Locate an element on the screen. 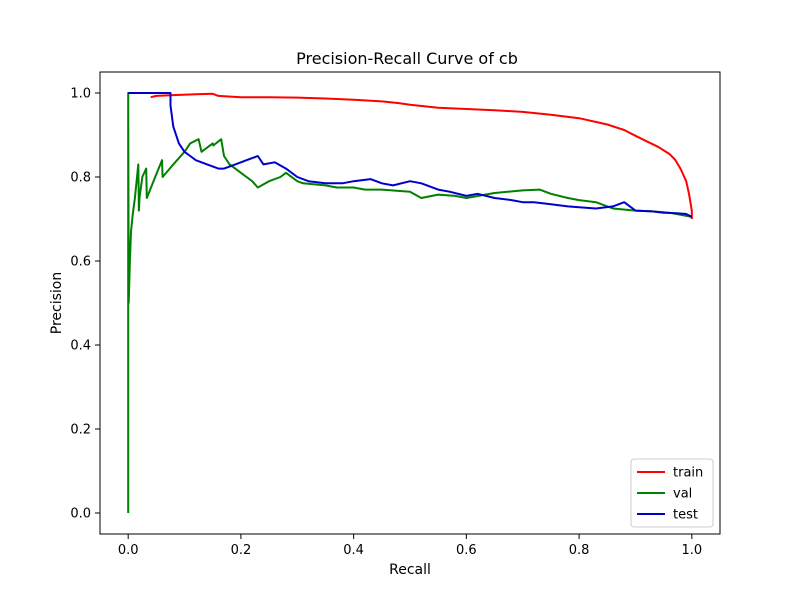 The height and width of the screenshot is (605, 800). x-tick-label: 1.0 is located at coordinates (691, 550).